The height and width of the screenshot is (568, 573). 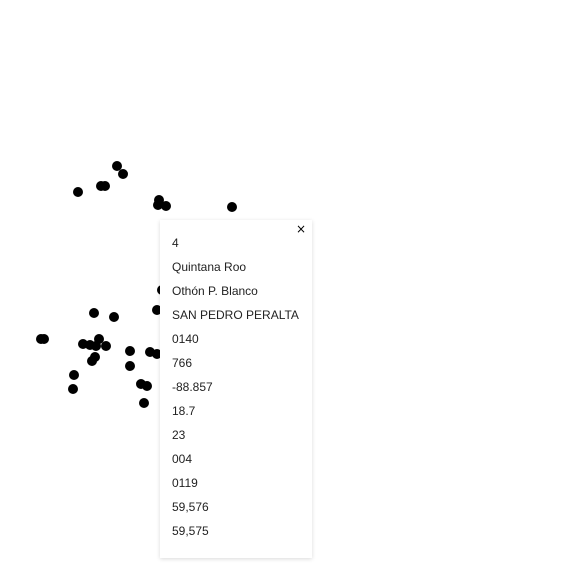 I want to click on popup-field-value: 766, so click(x=182, y=363).